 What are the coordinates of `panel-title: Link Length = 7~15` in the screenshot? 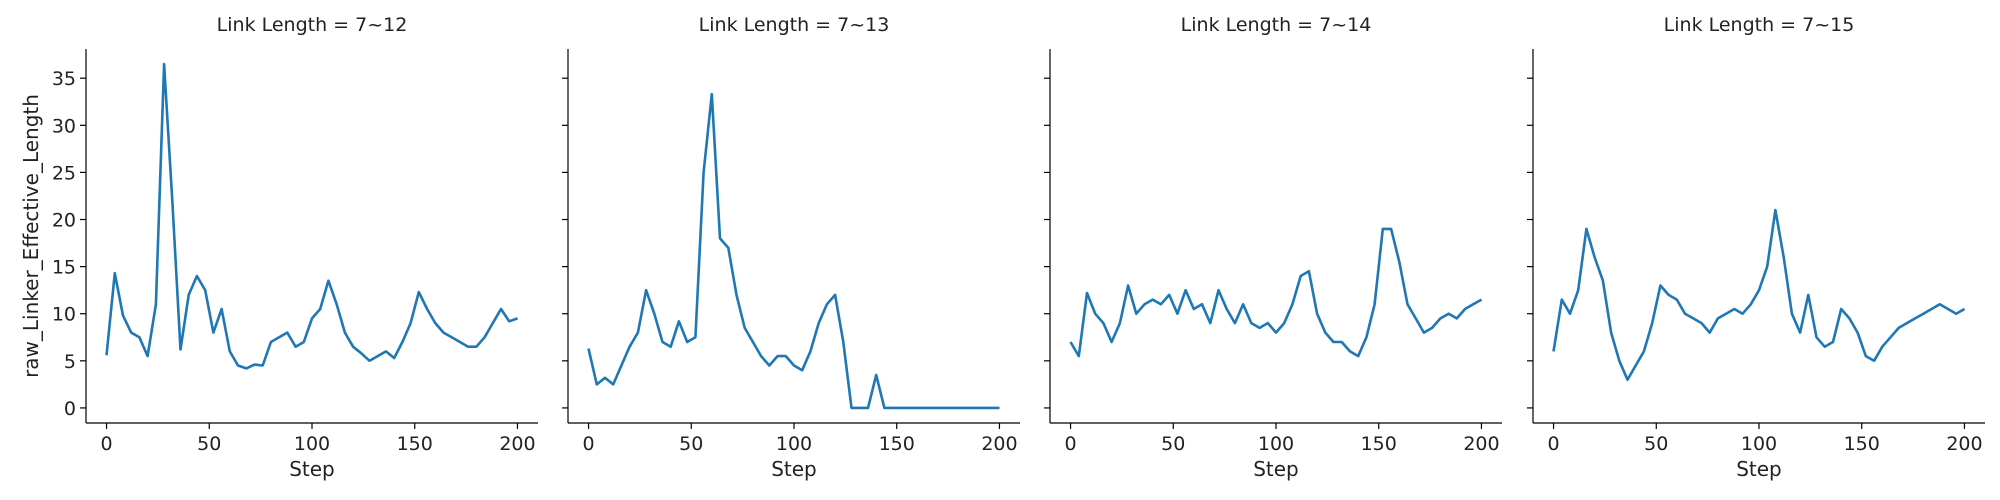 It's located at (1759, 25).